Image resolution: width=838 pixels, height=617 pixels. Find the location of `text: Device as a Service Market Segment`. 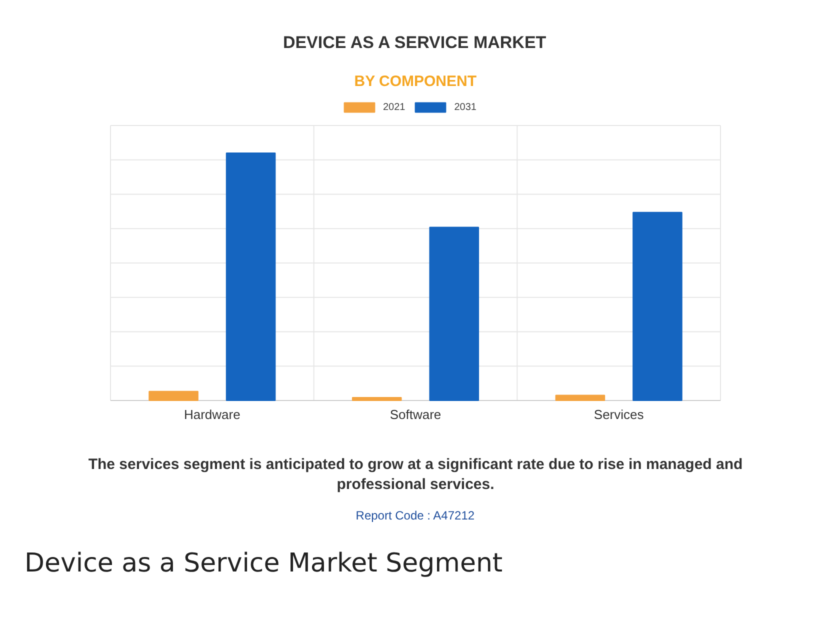

text: Device as a Service Market Segment is located at coordinates (263, 563).